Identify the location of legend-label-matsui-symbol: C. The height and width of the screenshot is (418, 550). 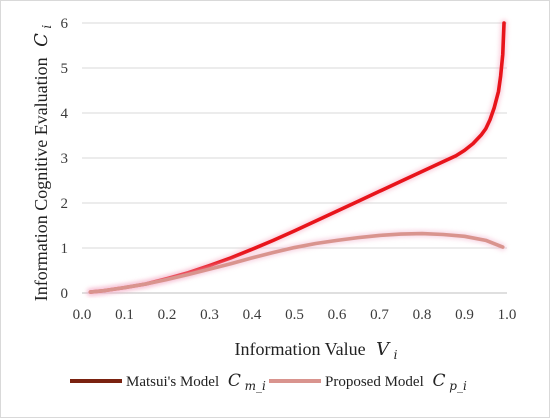
(234, 381).